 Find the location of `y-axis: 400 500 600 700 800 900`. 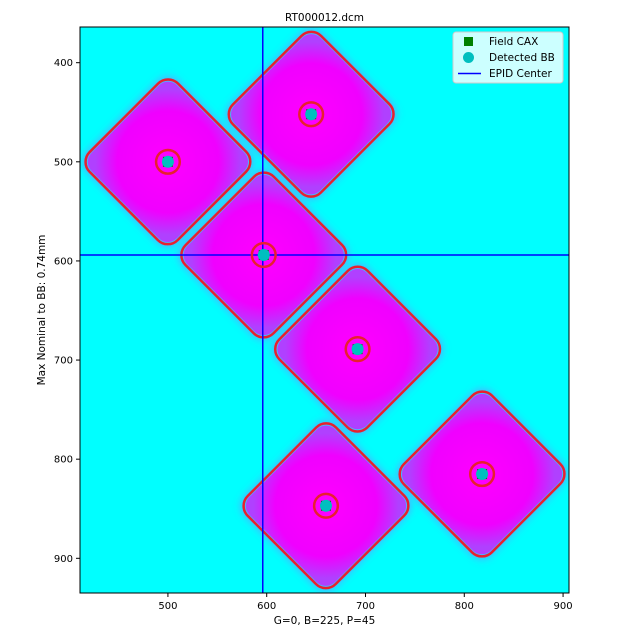

y-axis: 400 500 600 700 800 900 is located at coordinates (67, 311).